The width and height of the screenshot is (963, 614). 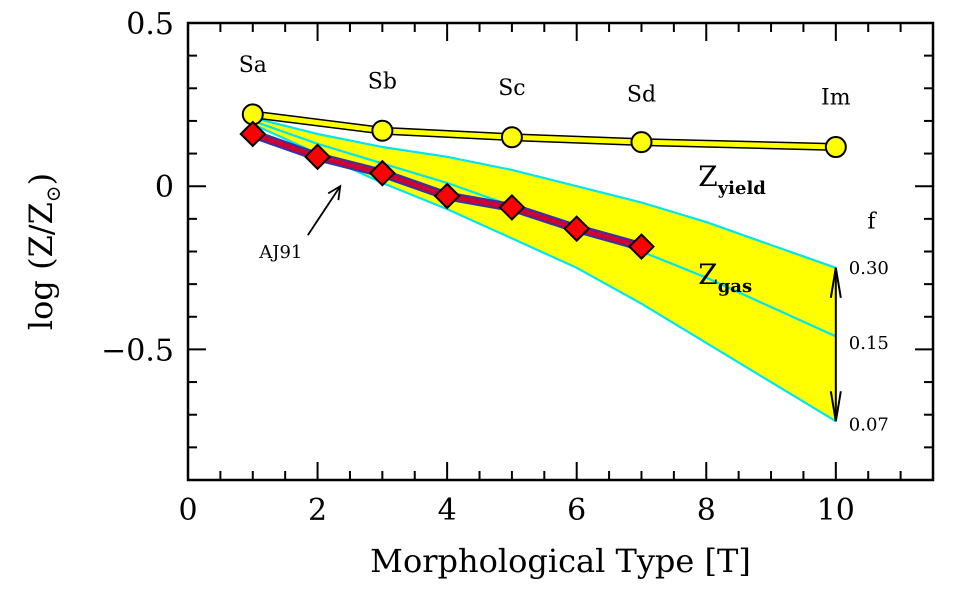 I want to click on aj91-label: AJ91, so click(x=280, y=252).